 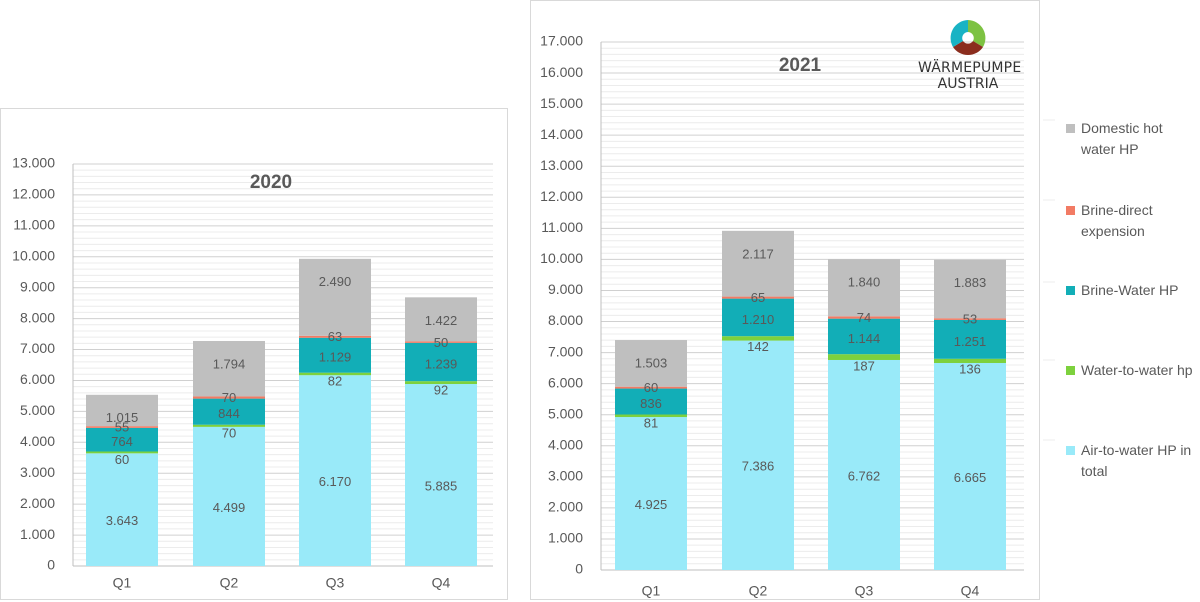 I want to click on data-label-water-Q2-2020: 70, so click(x=229, y=432).